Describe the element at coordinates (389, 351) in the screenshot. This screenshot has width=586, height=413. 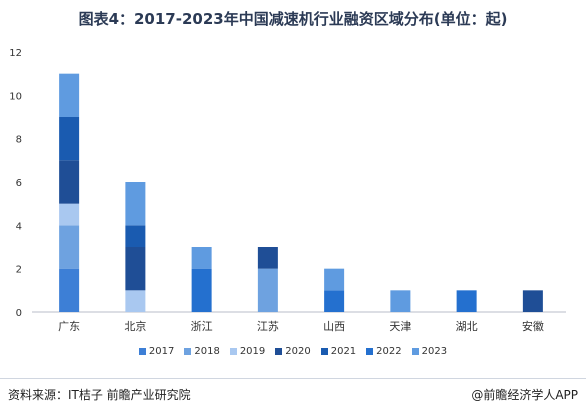
I see `legend-label: 2022` at that location.